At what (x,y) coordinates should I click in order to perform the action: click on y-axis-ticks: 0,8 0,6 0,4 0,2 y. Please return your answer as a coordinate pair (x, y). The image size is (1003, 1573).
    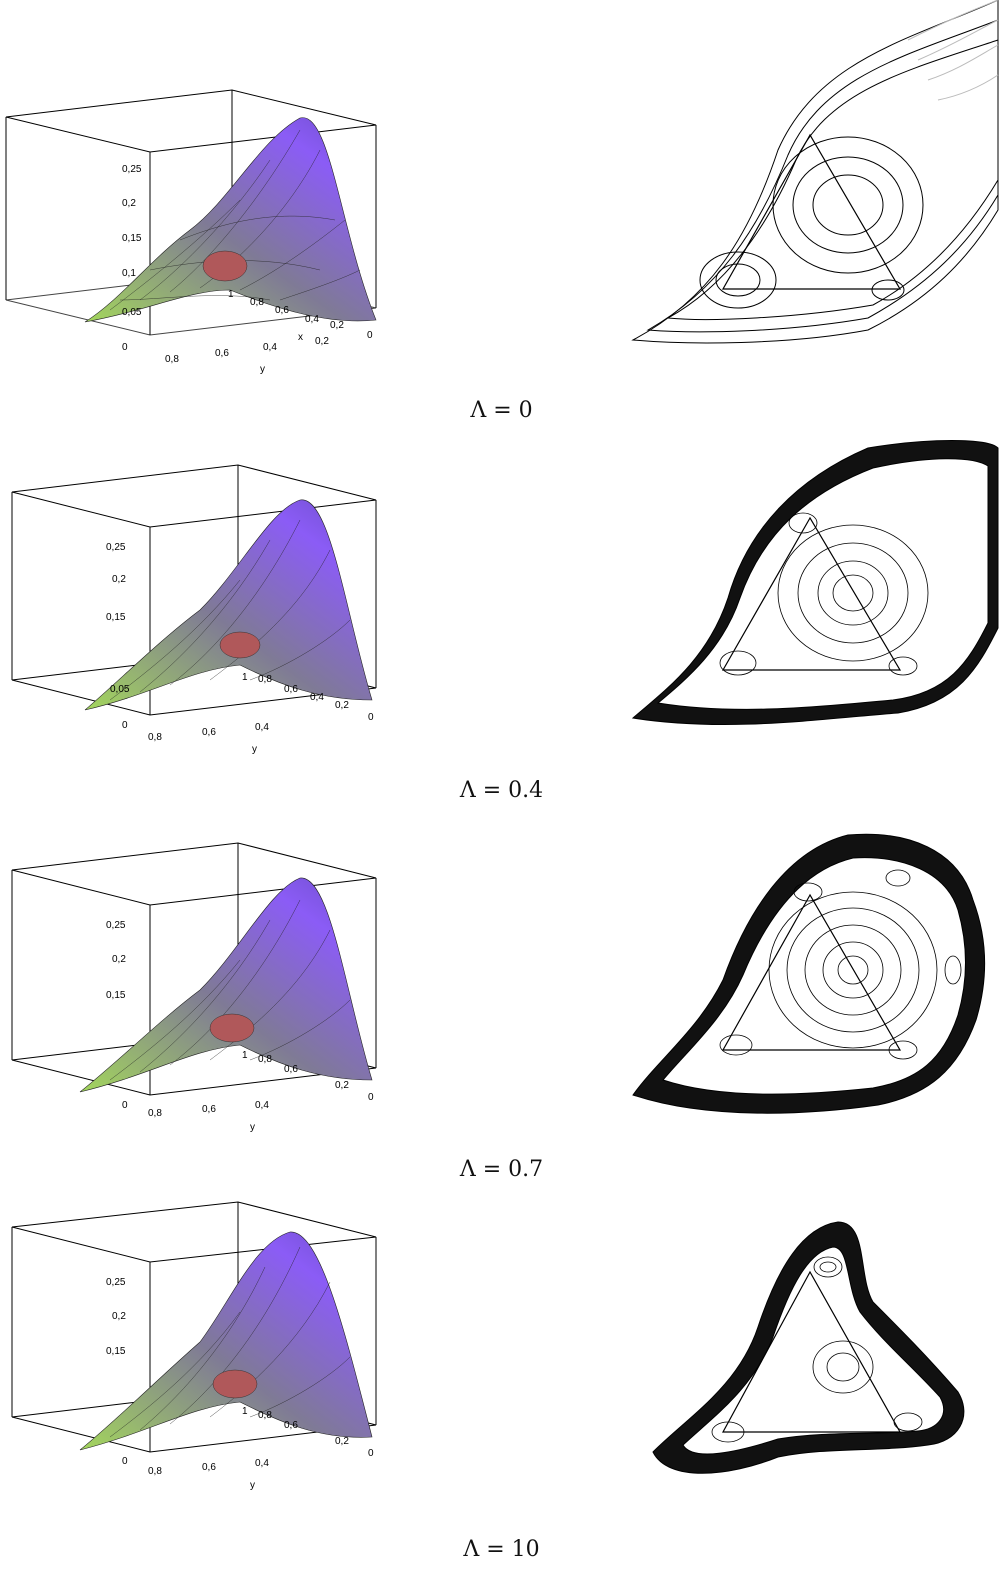
    Looking at the image, I should click on (247, 355).